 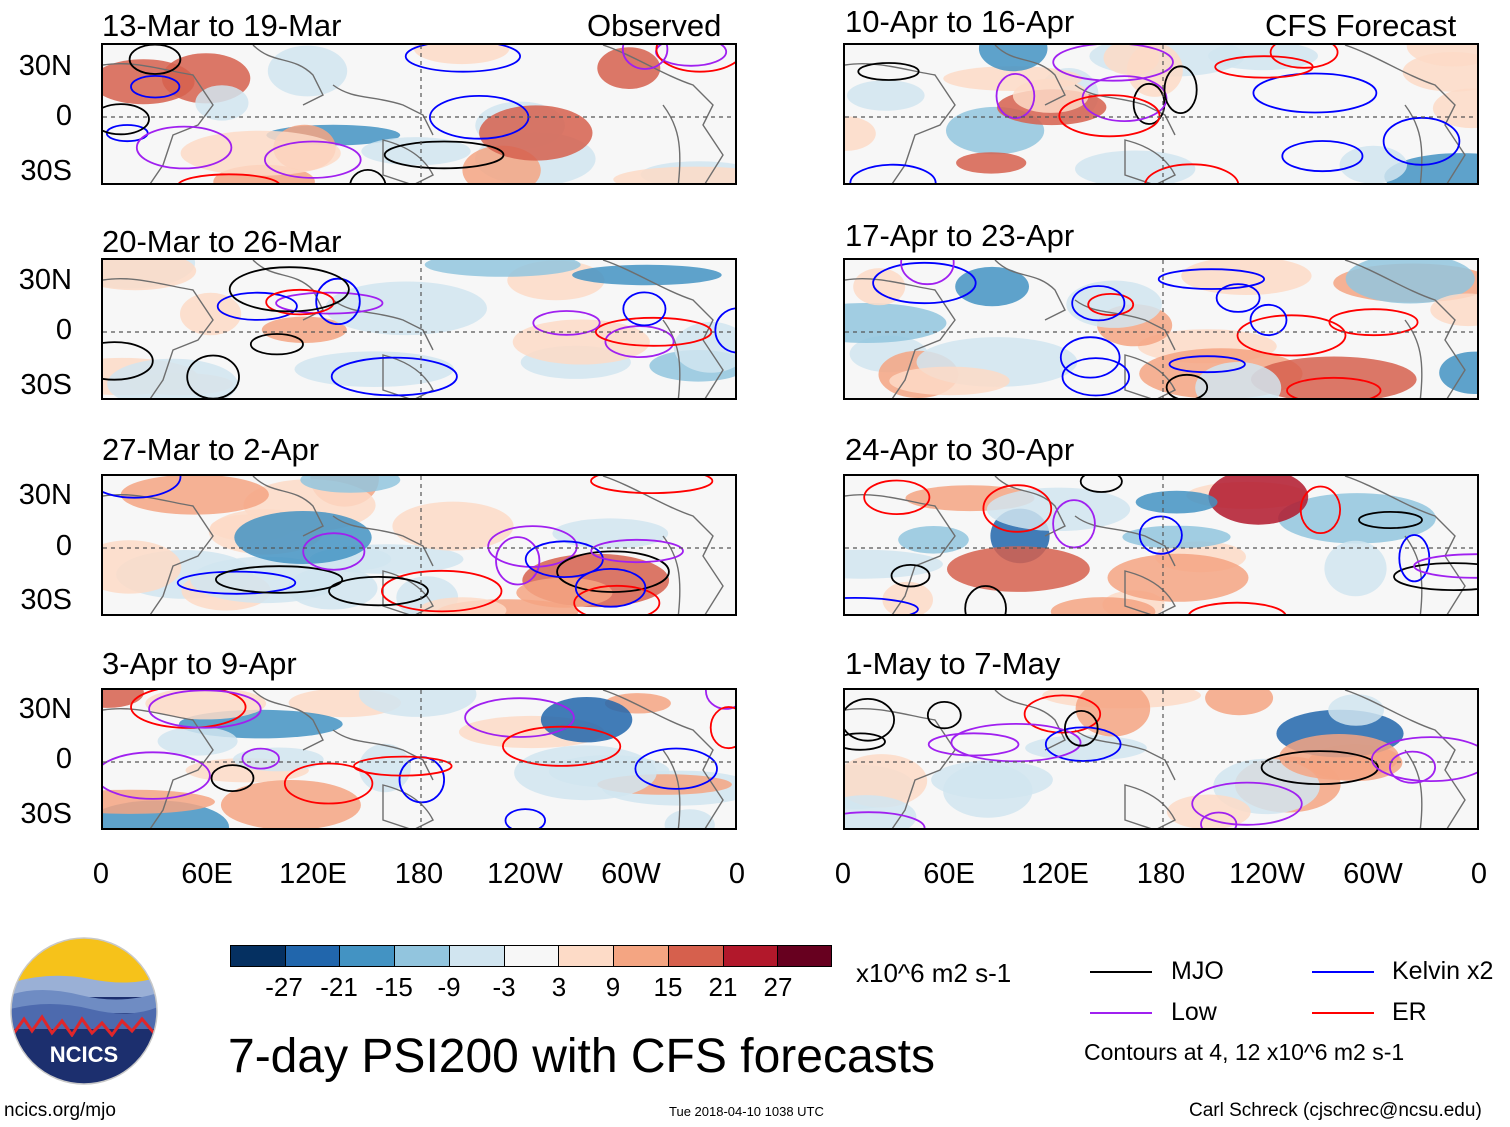 What do you see at coordinates (222, 25) in the screenshot?
I see `panel-title-1: 13-Mar to 19-Mar` at bounding box center [222, 25].